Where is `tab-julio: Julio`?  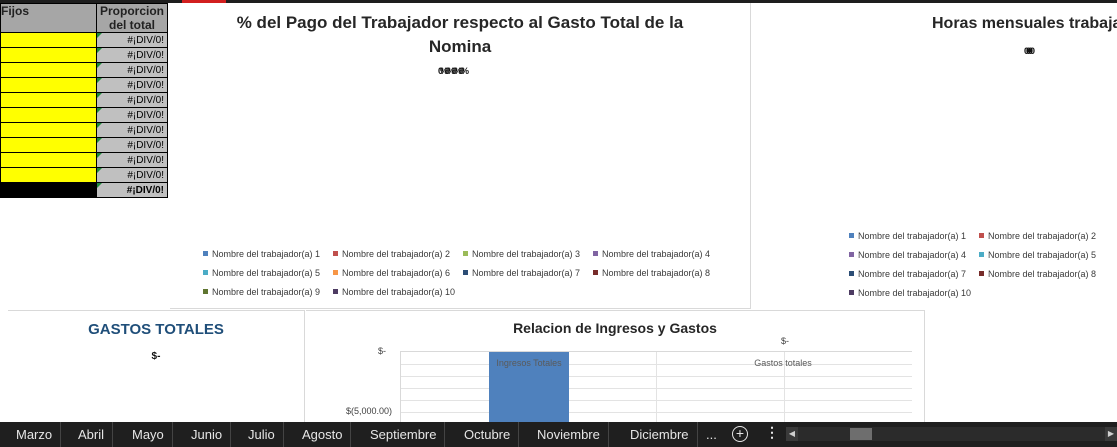
tab-julio: Julio is located at coordinates (262, 434).